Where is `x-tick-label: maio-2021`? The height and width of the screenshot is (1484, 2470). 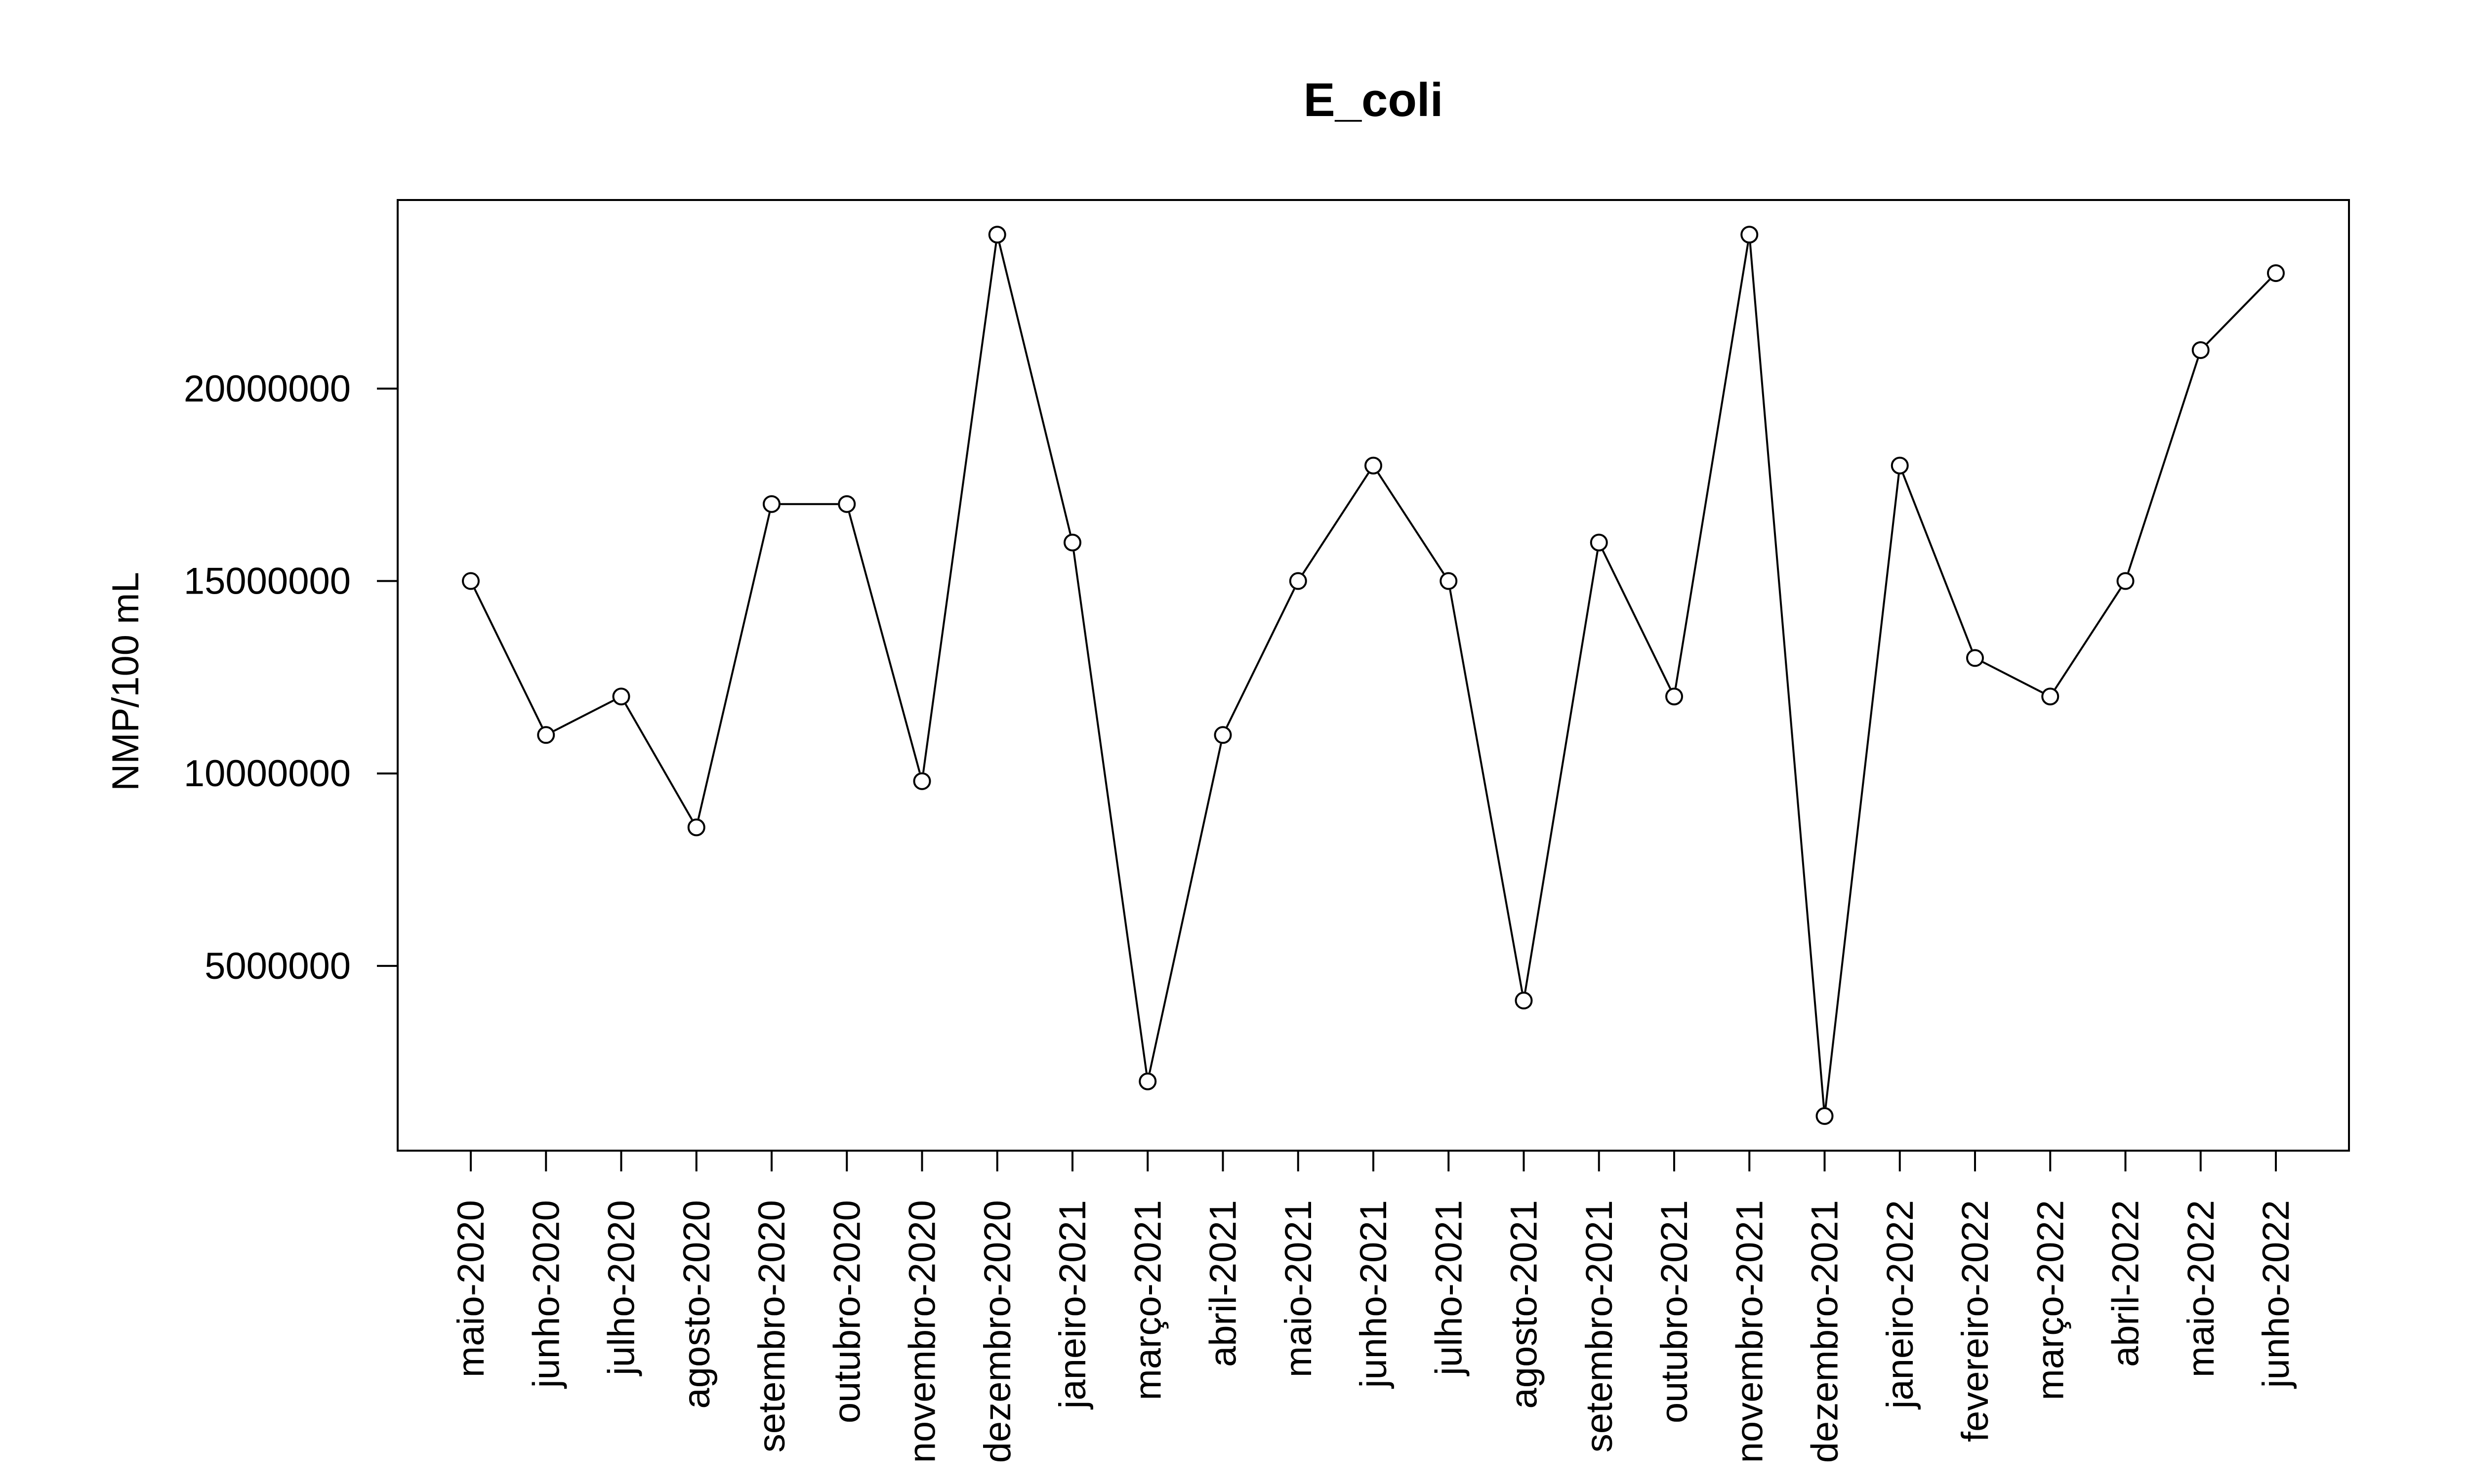 x-tick-label: maio-2021 is located at coordinates (1298, 1288).